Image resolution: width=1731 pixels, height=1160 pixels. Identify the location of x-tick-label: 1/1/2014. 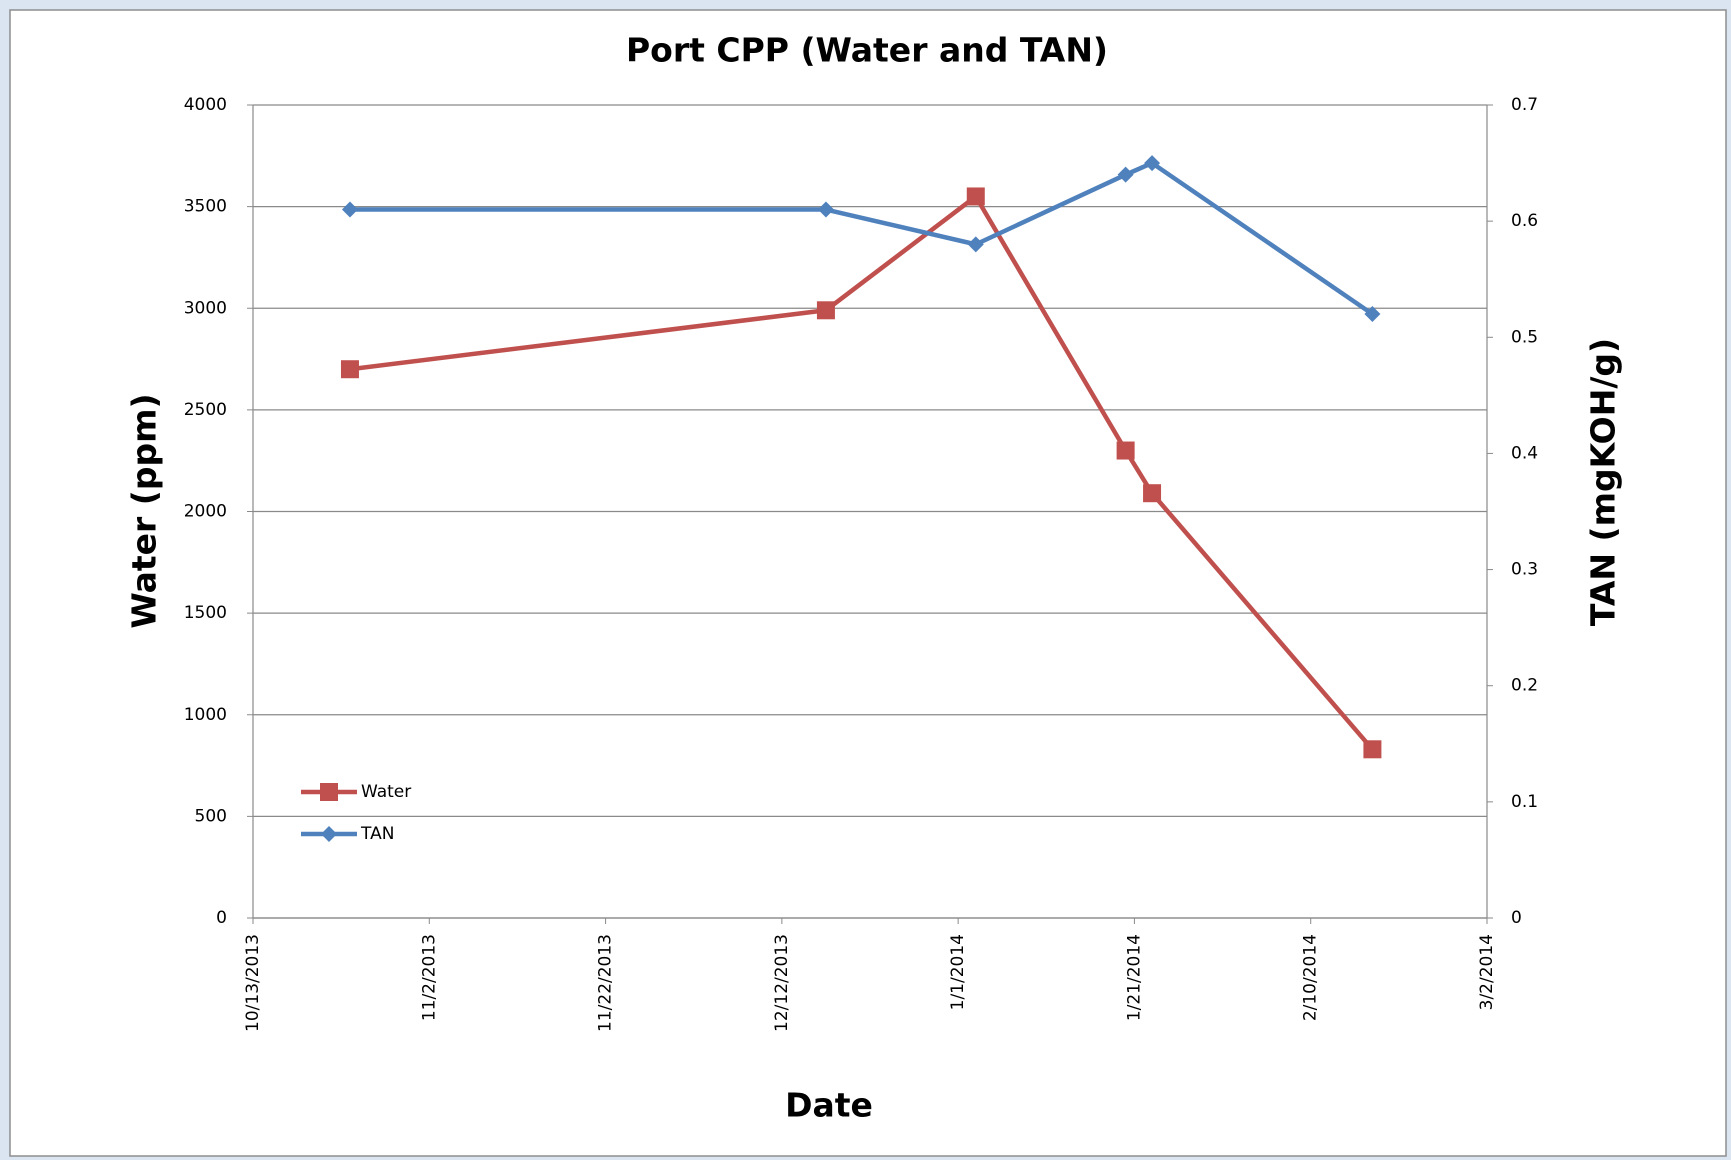
(958, 972).